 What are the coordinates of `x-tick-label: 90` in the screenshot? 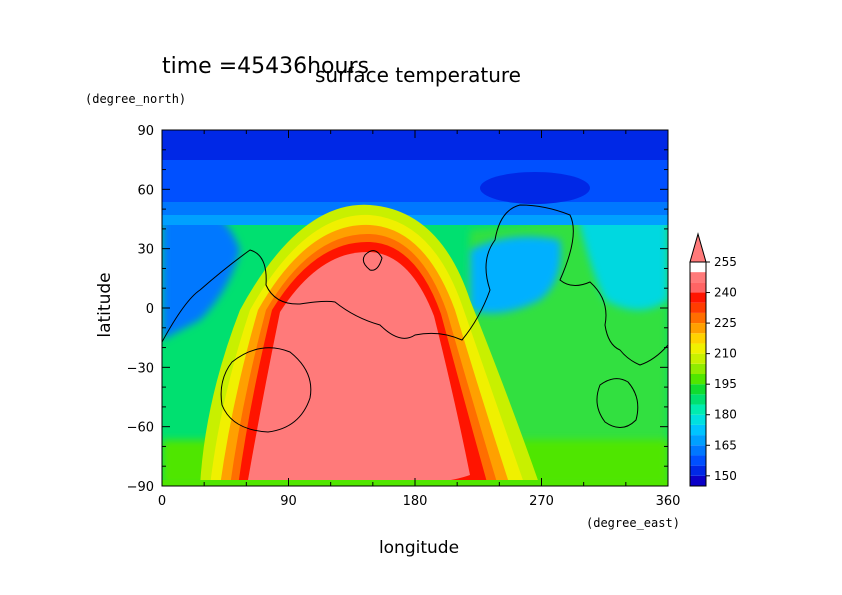 It's located at (288, 501).